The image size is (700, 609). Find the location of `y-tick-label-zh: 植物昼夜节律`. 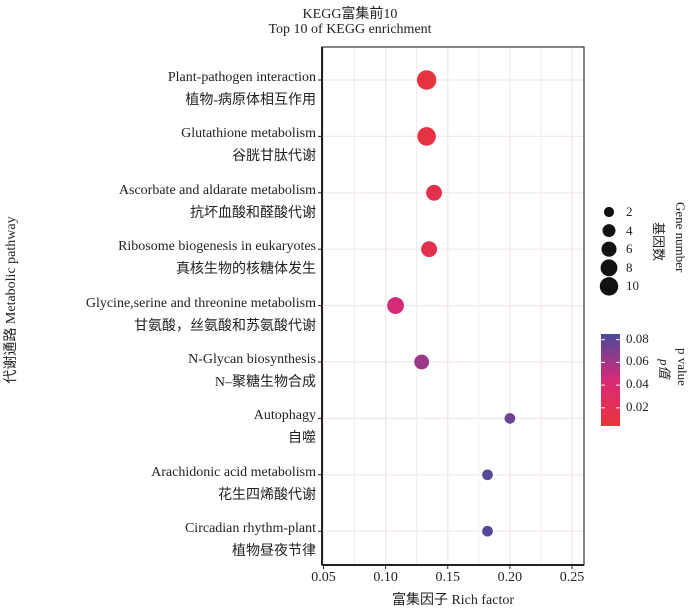

y-tick-label-zh: 植物昼夜节律 is located at coordinates (274, 552).